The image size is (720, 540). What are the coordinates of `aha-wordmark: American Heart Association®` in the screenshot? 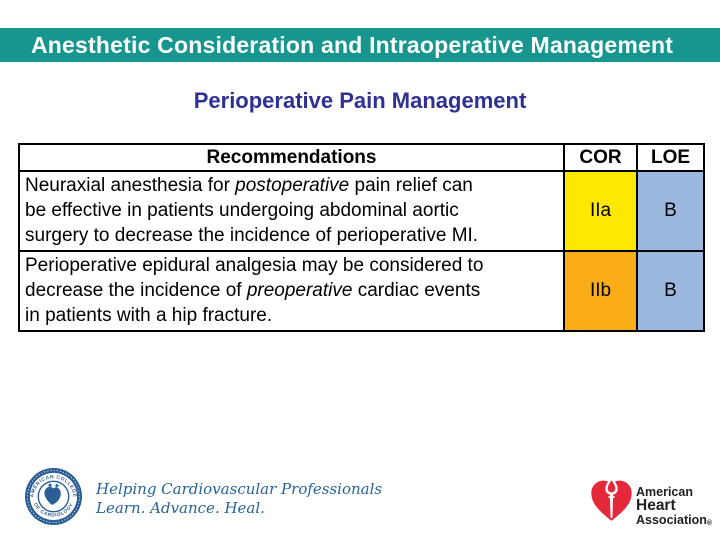 It's located at (674, 508).